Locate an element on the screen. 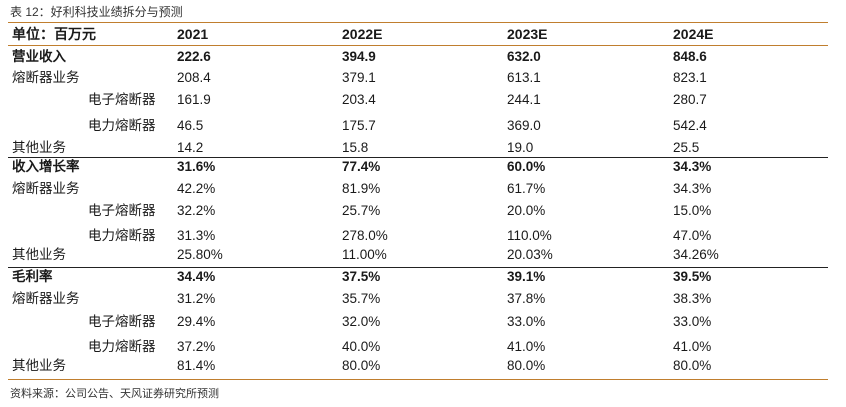 This screenshot has width=846, height=407. row-value: 379.1 is located at coordinates (359, 77).